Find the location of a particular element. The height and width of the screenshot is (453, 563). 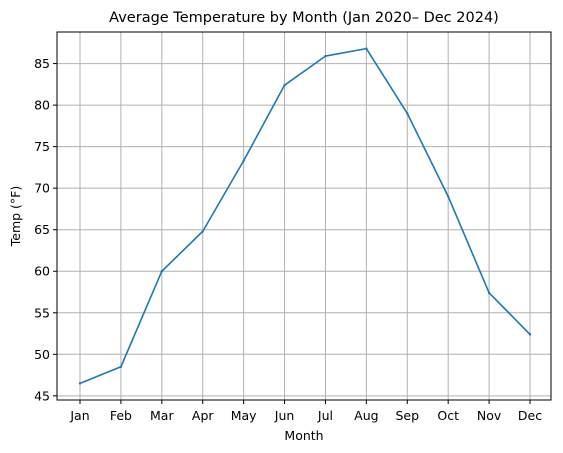

x-axis: Jan Feb Mar Apr May Jun Jul Aug Sep Oct Nov Dec is located at coordinates (305, 411).